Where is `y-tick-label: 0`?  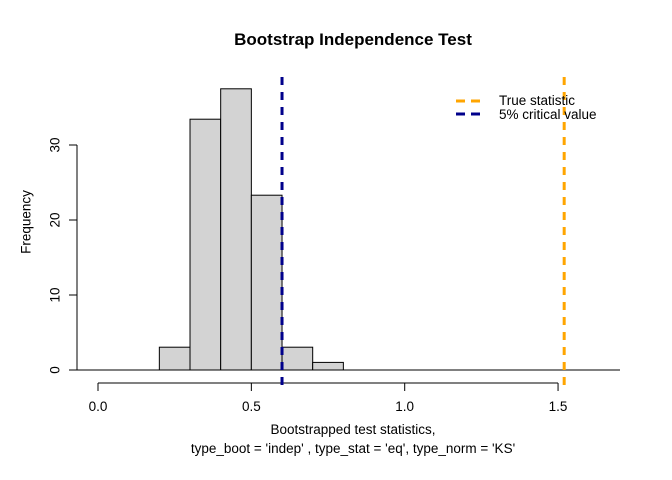
y-tick-label: 0 is located at coordinates (55, 370).